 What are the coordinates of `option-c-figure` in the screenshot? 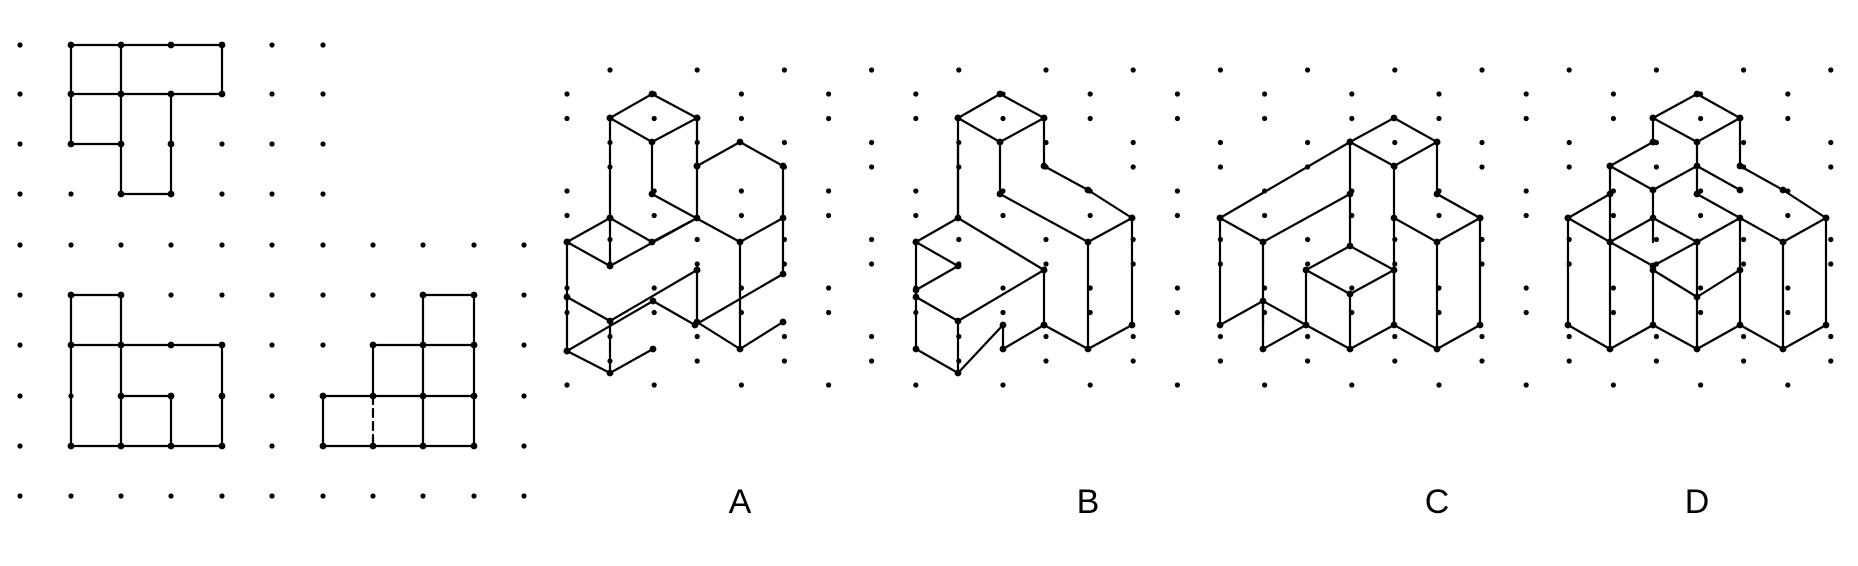 It's located at (1350, 233).